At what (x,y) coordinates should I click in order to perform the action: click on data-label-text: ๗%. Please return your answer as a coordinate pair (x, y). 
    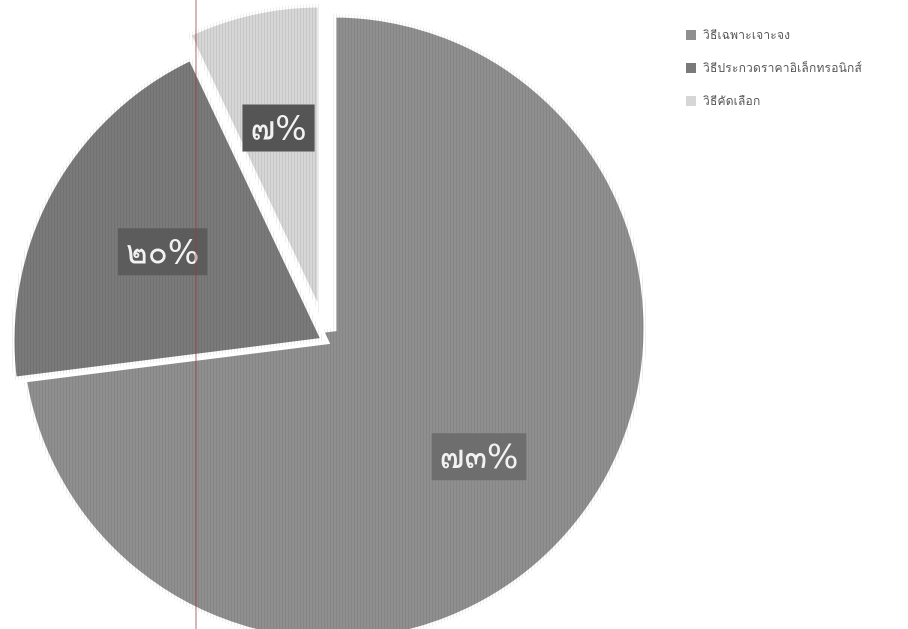
    Looking at the image, I should click on (278, 128).